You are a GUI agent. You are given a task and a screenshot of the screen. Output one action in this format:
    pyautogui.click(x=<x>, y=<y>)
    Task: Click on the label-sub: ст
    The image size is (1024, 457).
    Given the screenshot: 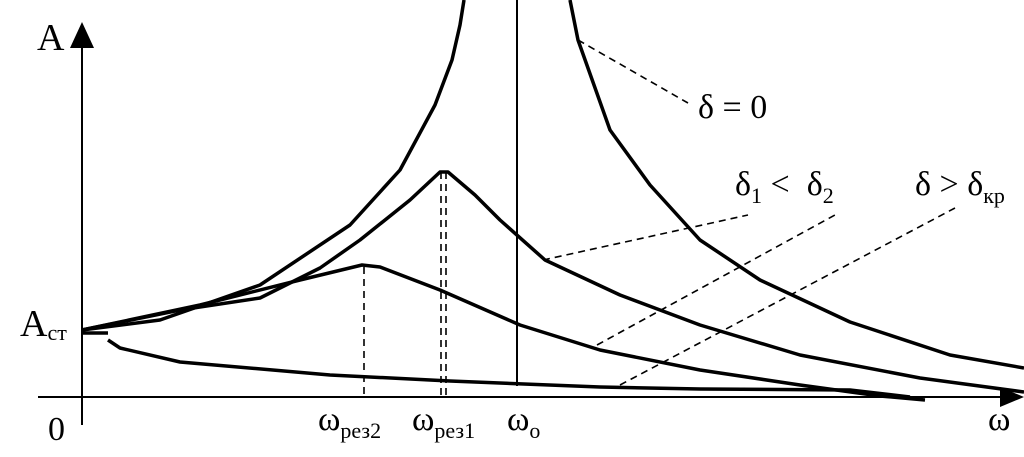 What is the action you would take?
    pyautogui.click(x=57, y=332)
    